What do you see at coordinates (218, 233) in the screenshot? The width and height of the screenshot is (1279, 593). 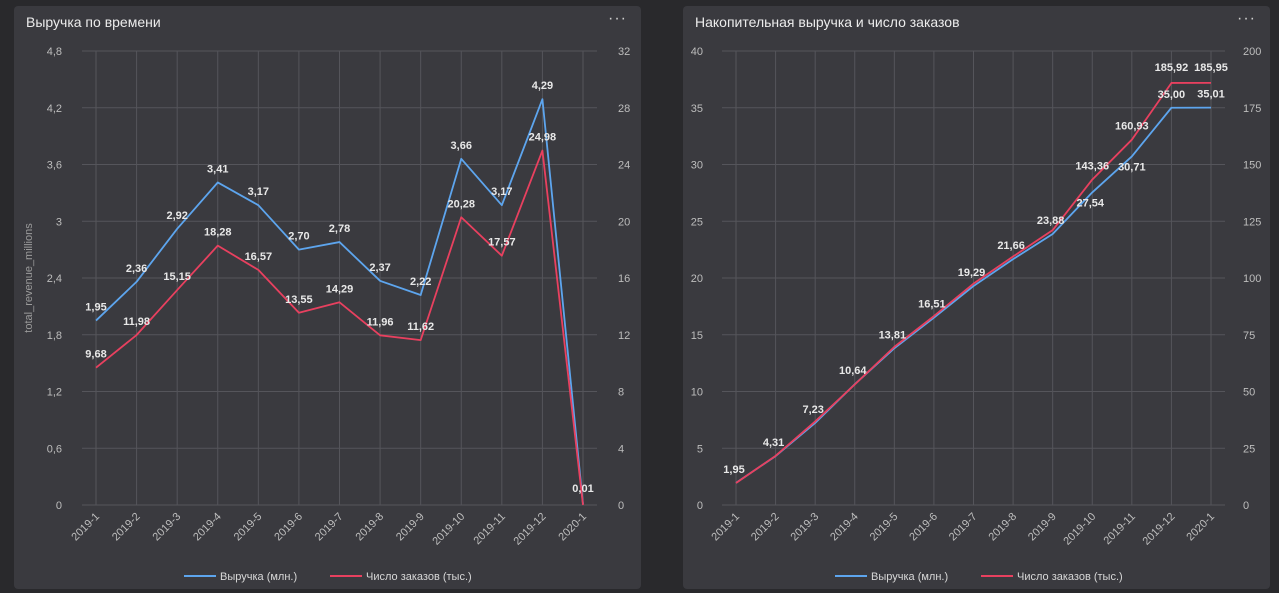 I see `data-label-orders: 18,28` at bounding box center [218, 233].